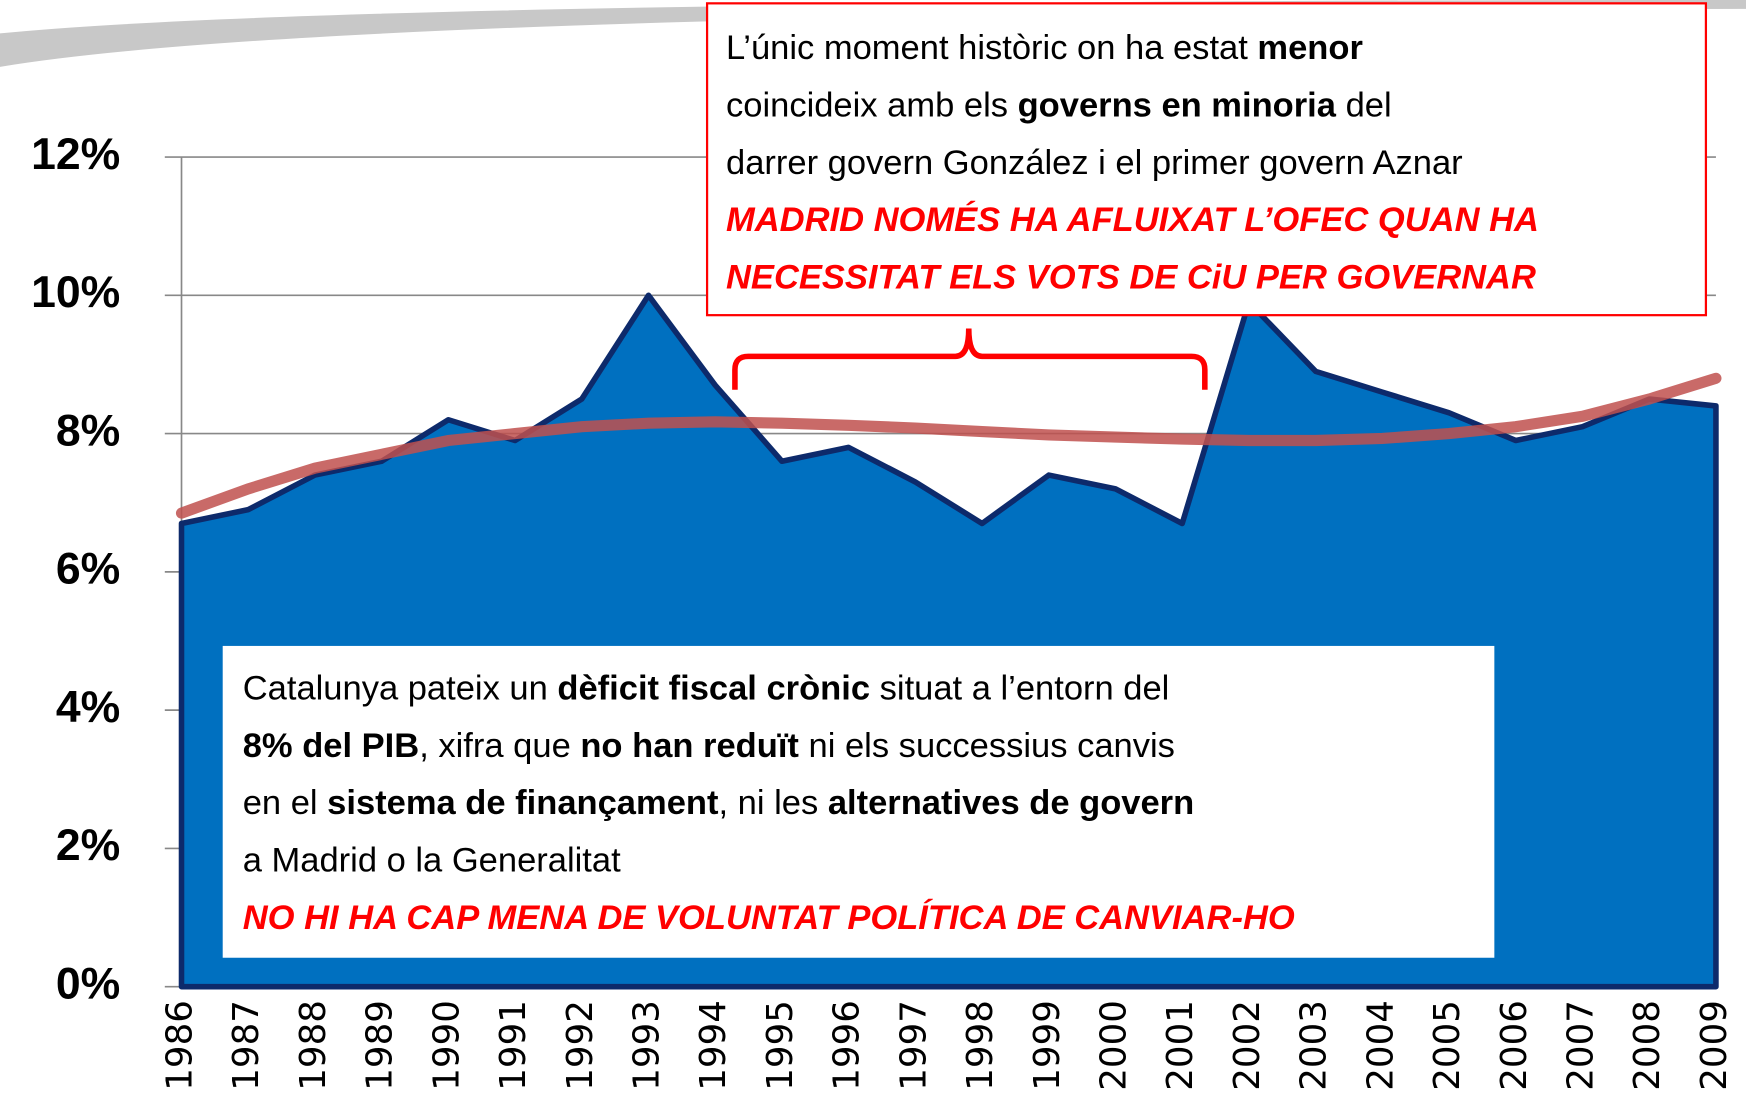 The height and width of the screenshot is (1117, 1746). What do you see at coordinates (647, 1045) in the screenshot?
I see `x-tick-label: 1993` at bounding box center [647, 1045].